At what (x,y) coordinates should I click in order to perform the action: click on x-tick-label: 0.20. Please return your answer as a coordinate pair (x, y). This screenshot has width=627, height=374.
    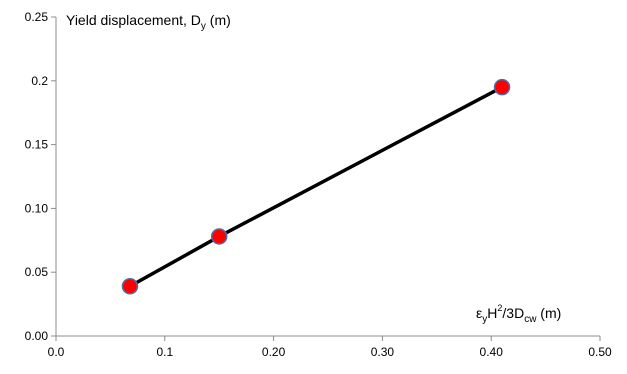
    Looking at the image, I should click on (274, 352).